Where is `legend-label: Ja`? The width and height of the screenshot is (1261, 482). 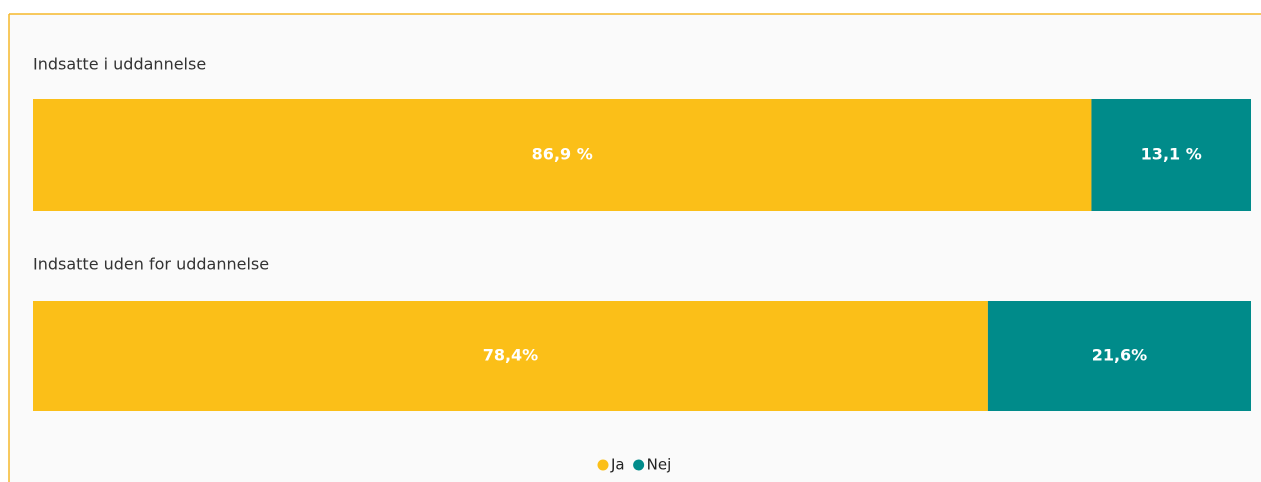
legend-label: Ja is located at coordinates (617, 465).